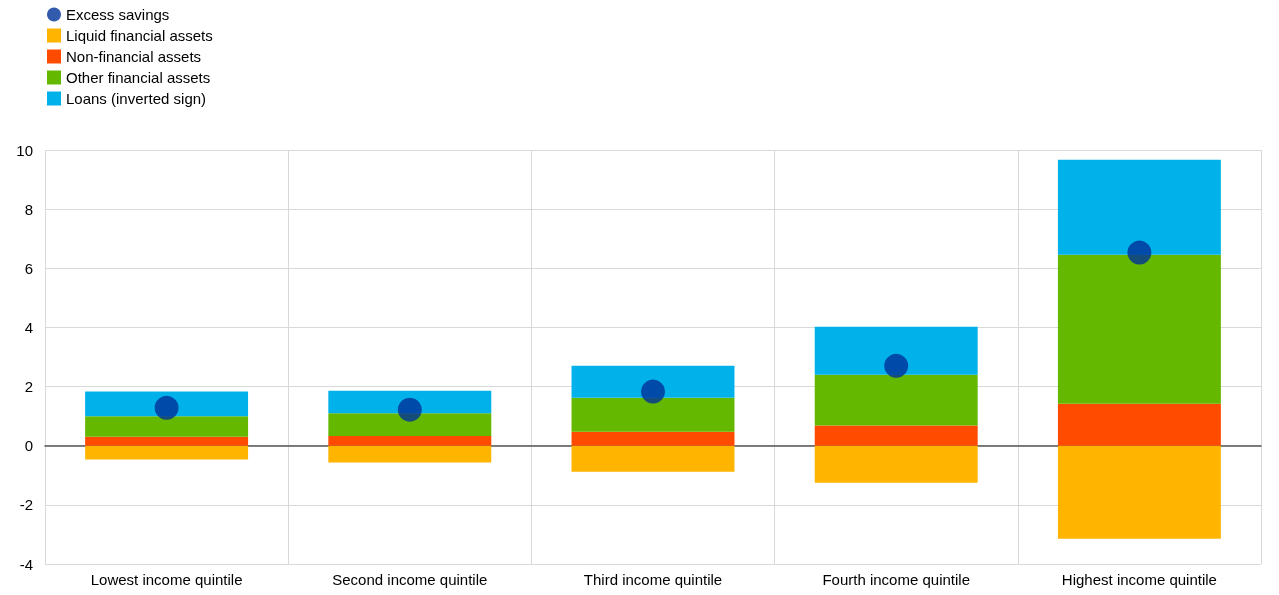 The image size is (1279, 595). What do you see at coordinates (136, 98) in the screenshot?
I see `legend-label: Loans (inverted sign)` at bounding box center [136, 98].